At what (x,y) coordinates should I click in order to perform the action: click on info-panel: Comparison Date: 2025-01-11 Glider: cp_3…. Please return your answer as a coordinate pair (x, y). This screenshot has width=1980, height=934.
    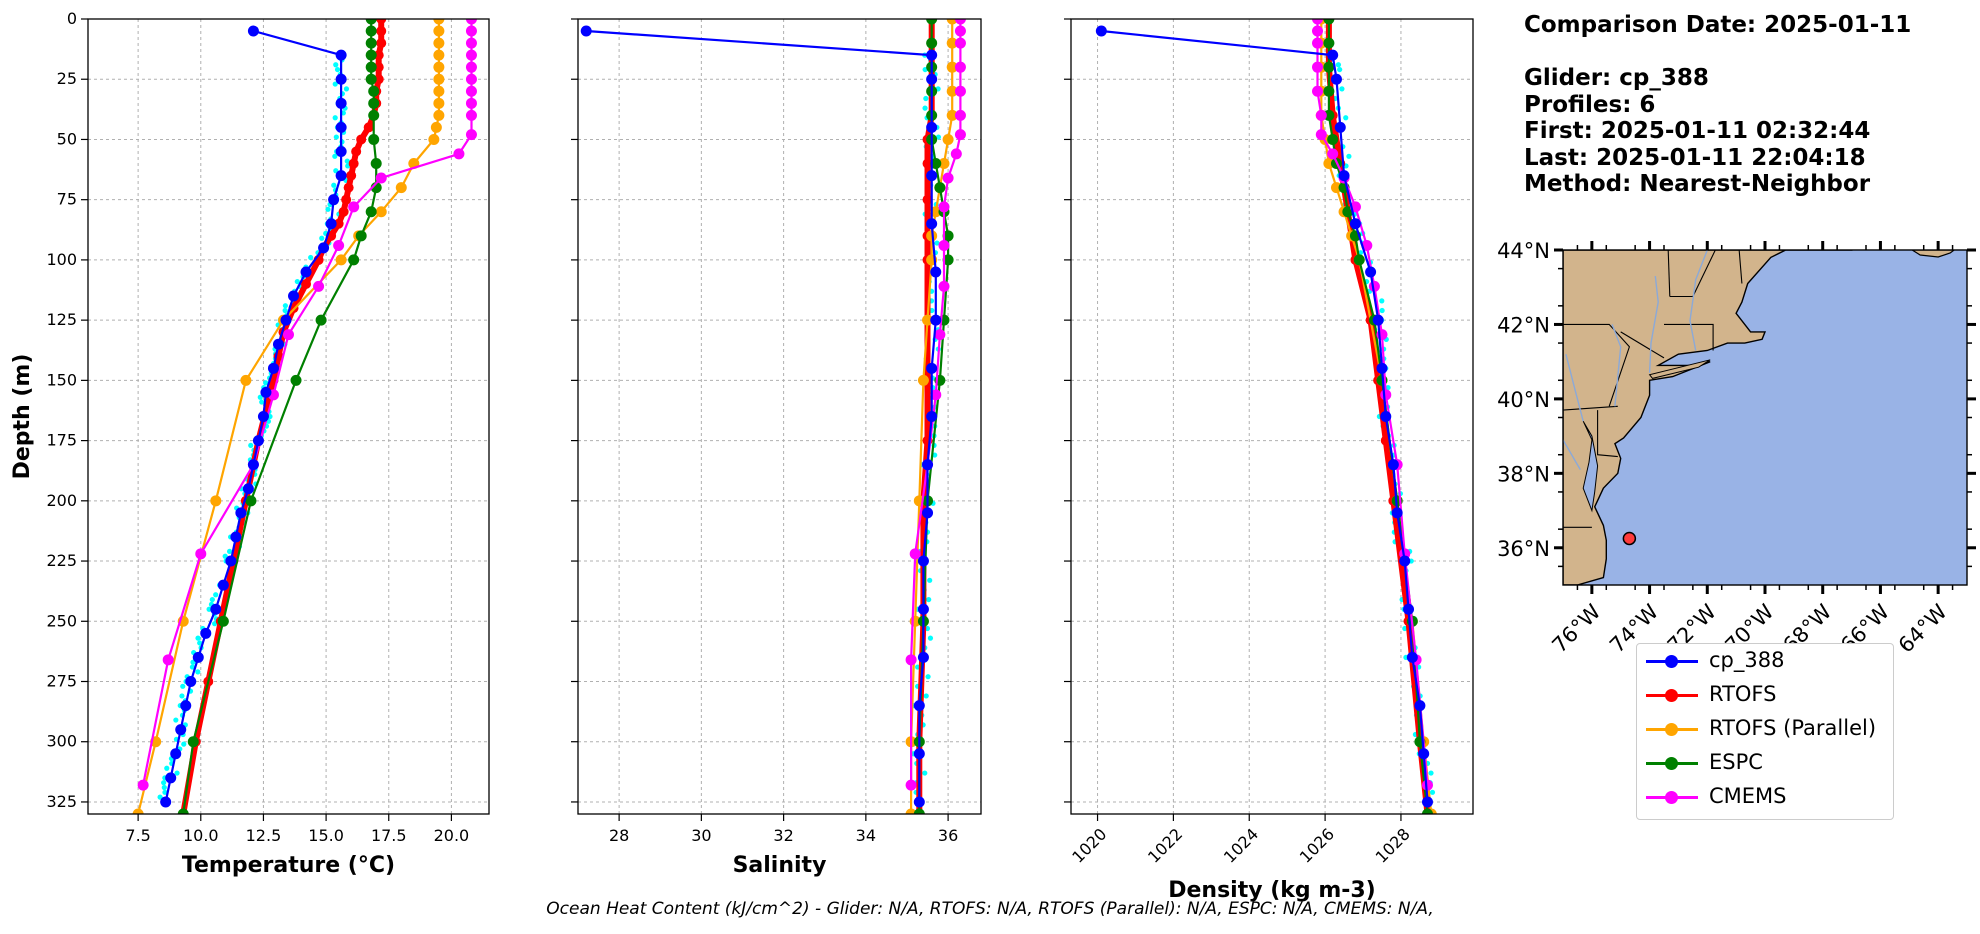
    Looking at the image, I should click on (1717, 105).